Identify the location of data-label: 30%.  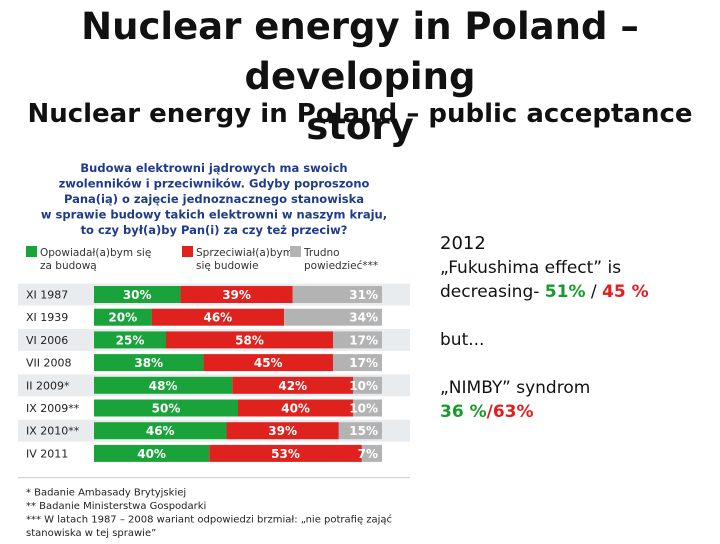
(137, 295).